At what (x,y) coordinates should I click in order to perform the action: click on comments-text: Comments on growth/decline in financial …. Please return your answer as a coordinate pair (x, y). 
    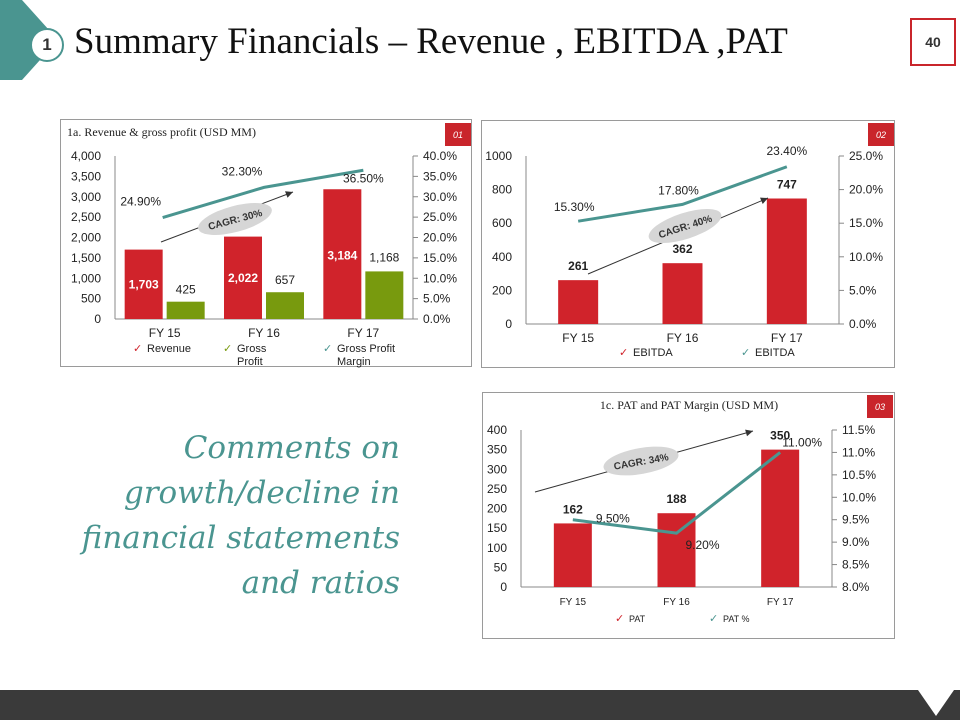
    Looking at the image, I should click on (230, 516).